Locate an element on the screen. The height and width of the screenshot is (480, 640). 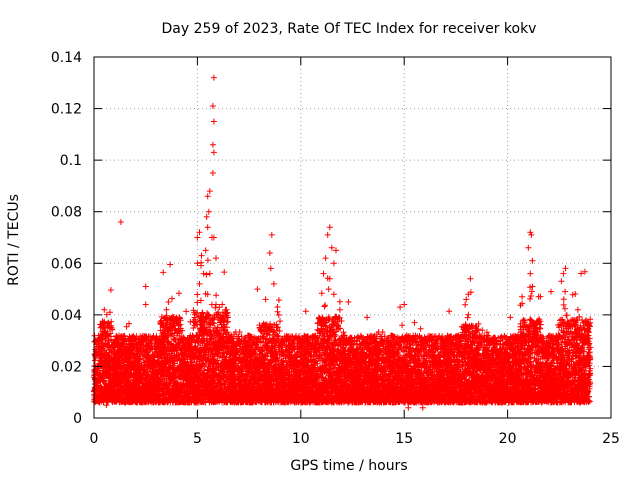
x-tick-label: 0 is located at coordinates (94, 439).